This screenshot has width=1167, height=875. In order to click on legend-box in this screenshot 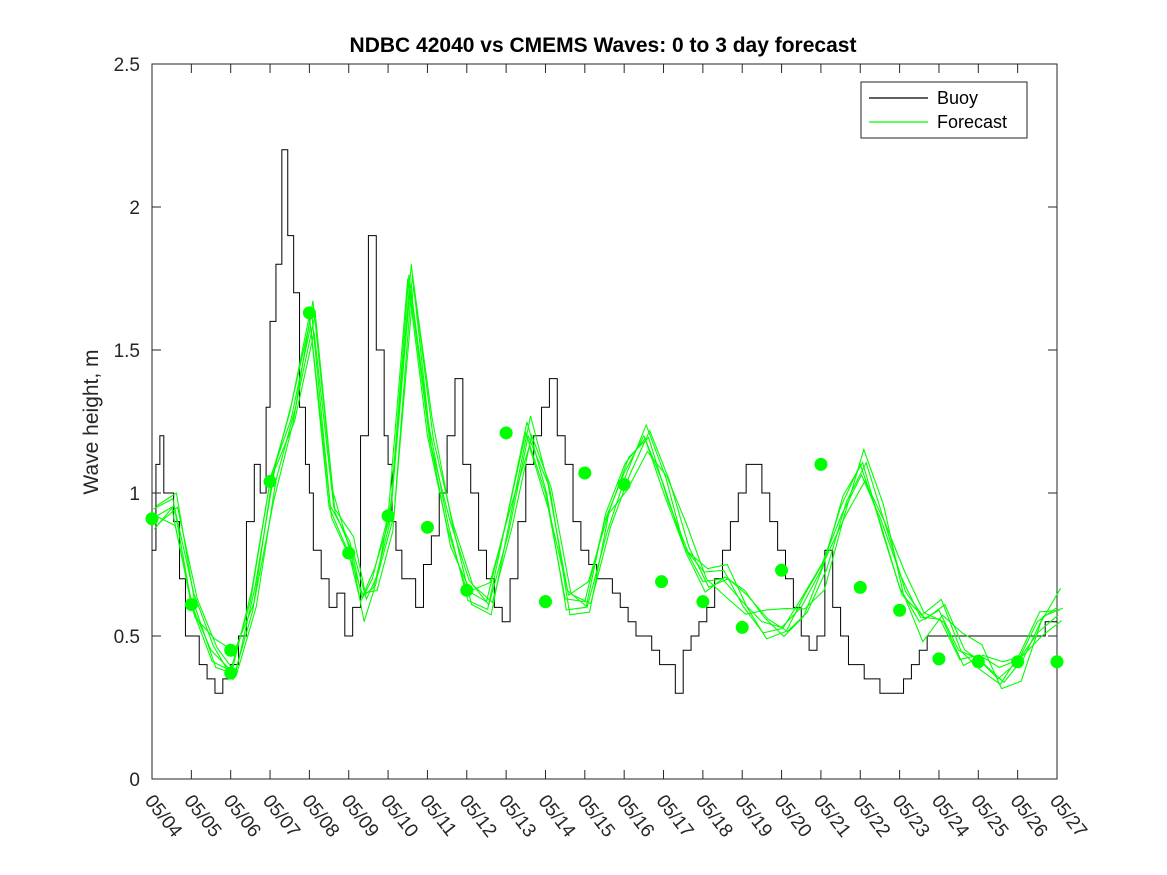, I will do `click(944, 110)`.